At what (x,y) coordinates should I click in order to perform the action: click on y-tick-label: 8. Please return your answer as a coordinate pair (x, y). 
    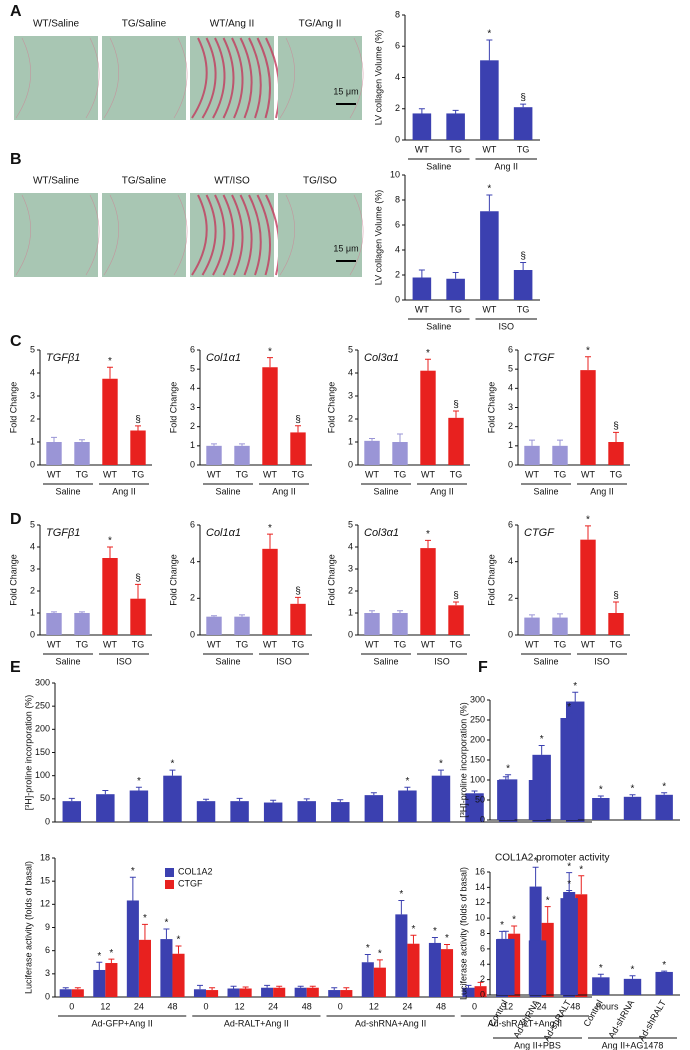
    Looking at the image, I should click on (482, 933).